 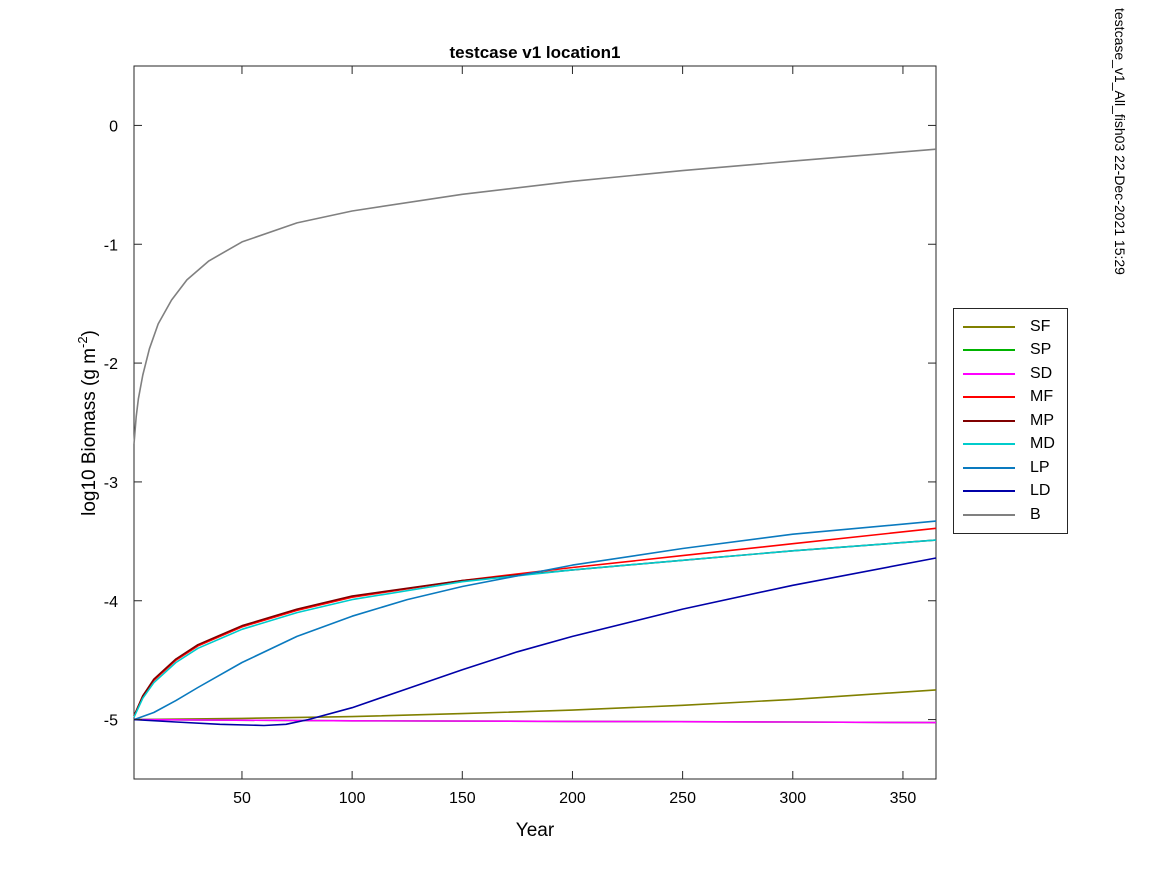 I want to click on legend-item-md: MD, so click(x=1010, y=445).